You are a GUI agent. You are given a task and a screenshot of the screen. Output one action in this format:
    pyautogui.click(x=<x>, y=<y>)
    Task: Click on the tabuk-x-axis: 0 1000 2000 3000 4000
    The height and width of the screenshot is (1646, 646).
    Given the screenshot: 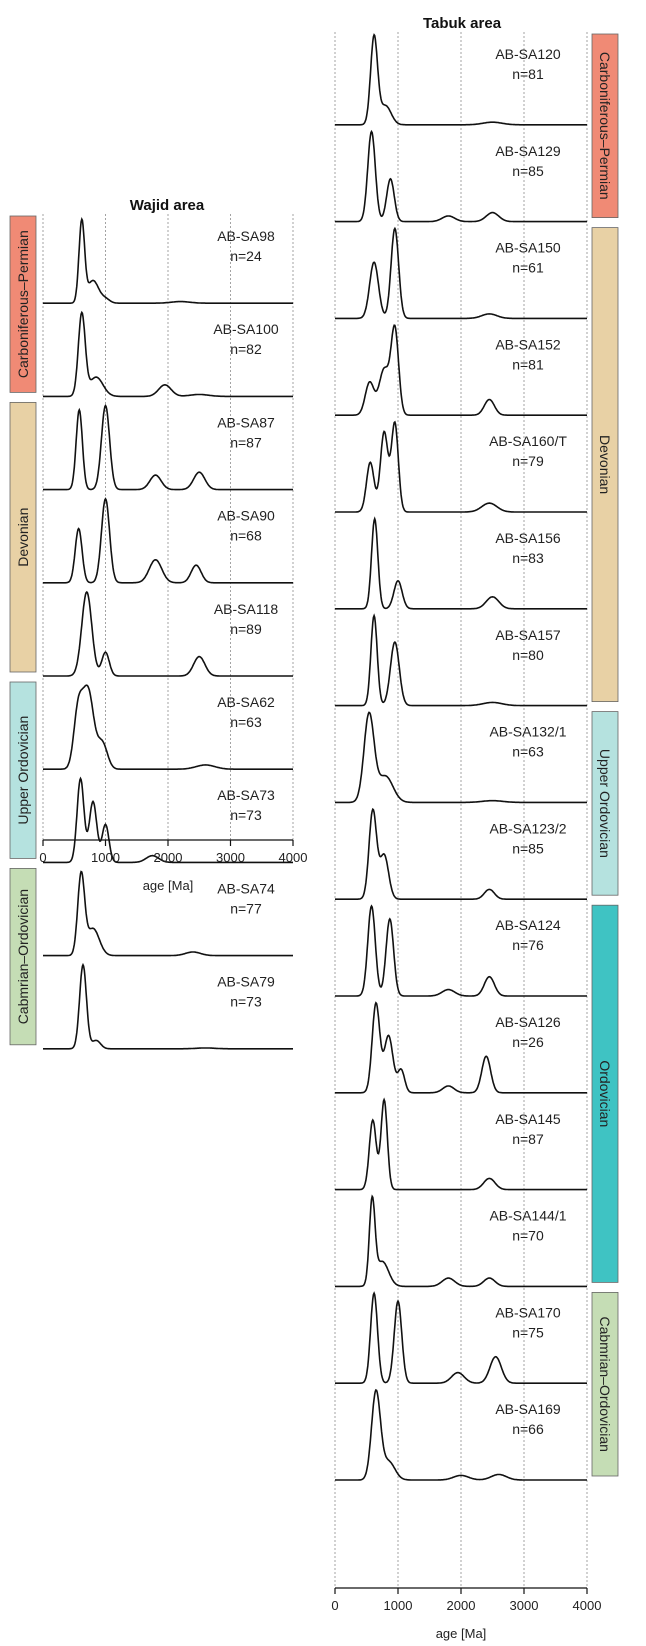 What is the action you would take?
    pyautogui.click(x=466, y=1600)
    